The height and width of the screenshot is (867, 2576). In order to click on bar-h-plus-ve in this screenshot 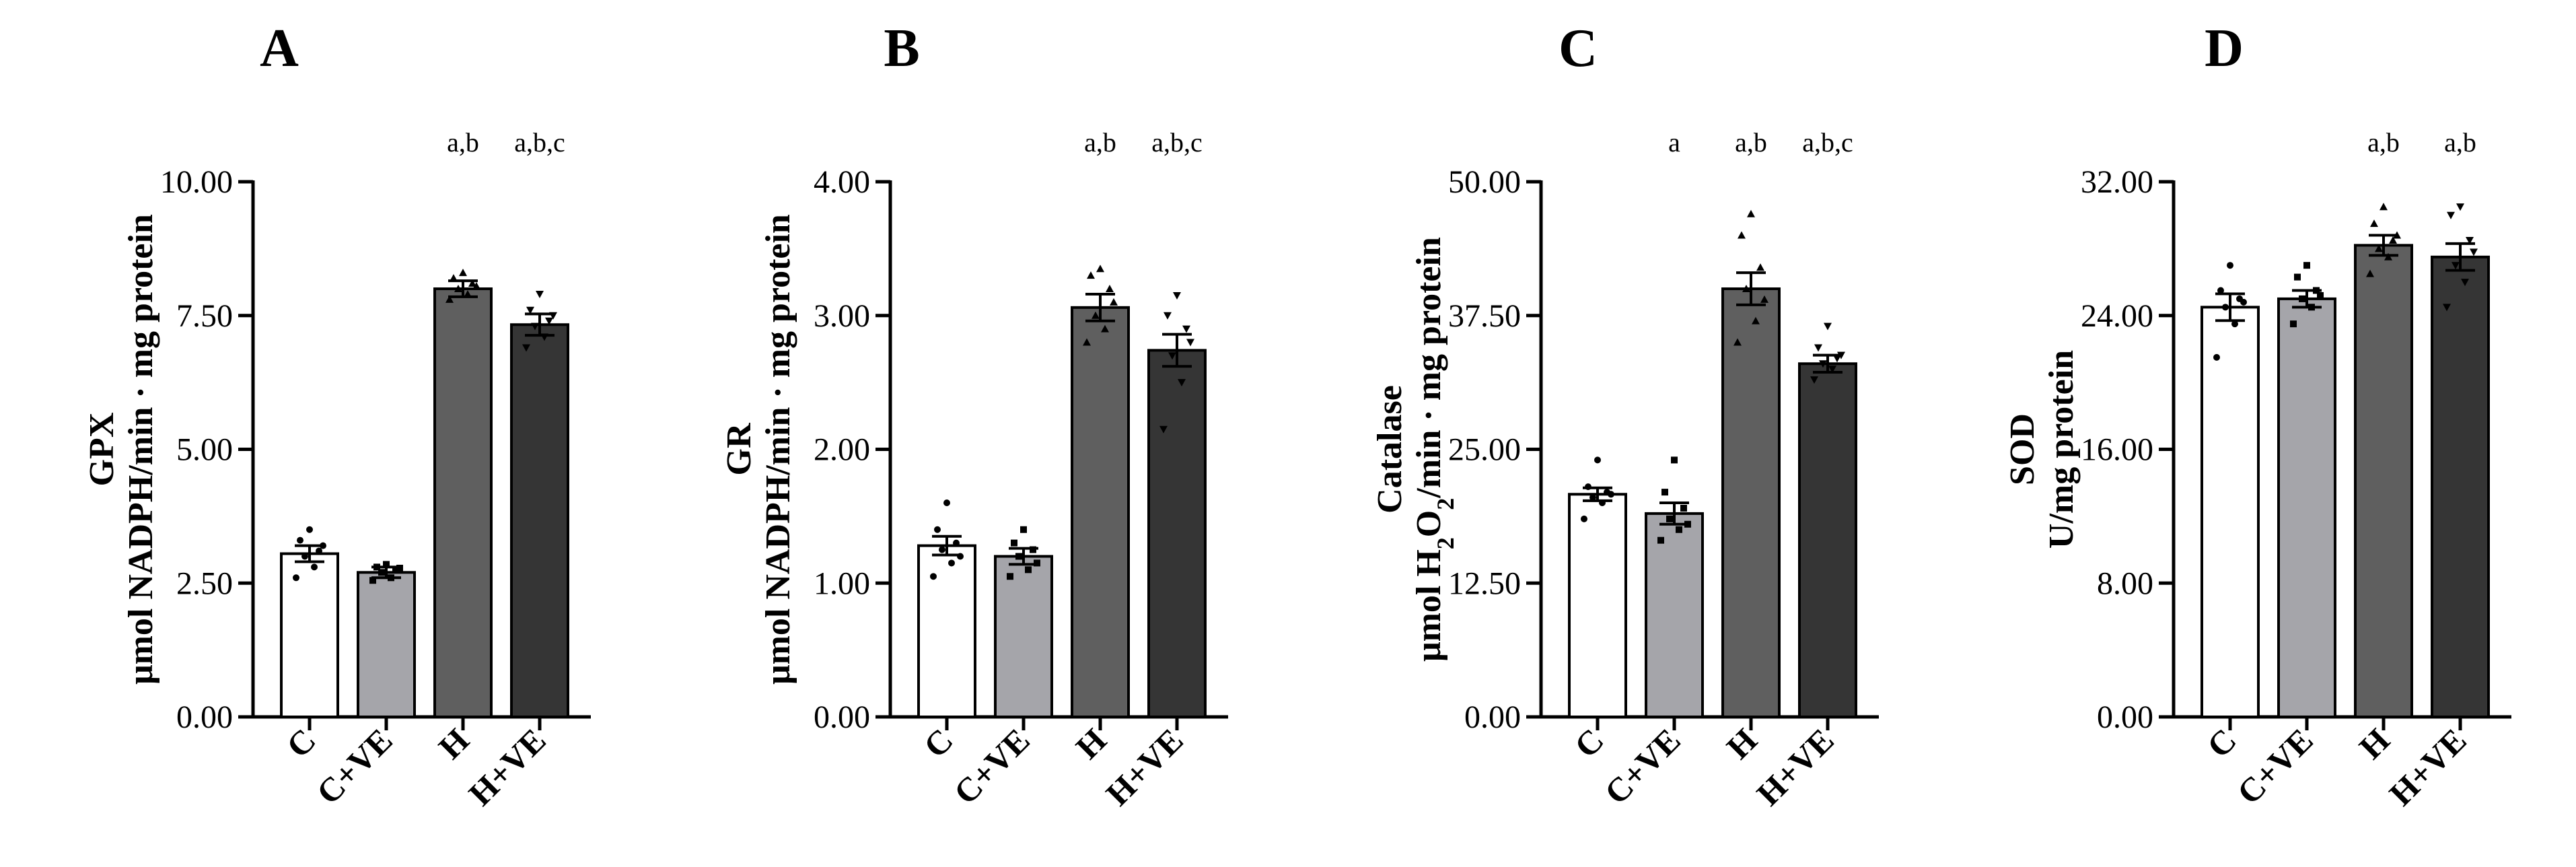, I will do `click(1827, 540)`.